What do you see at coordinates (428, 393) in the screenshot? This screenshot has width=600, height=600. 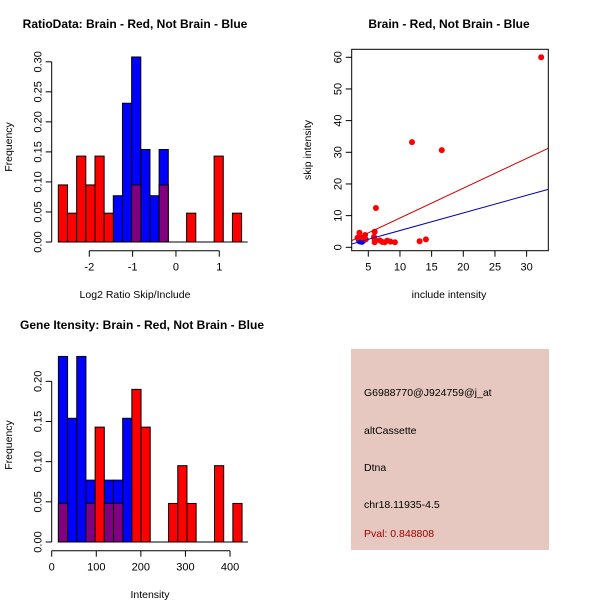 I see `probe-id: G6988770@J924759@j_at` at bounding box center [428, 393].